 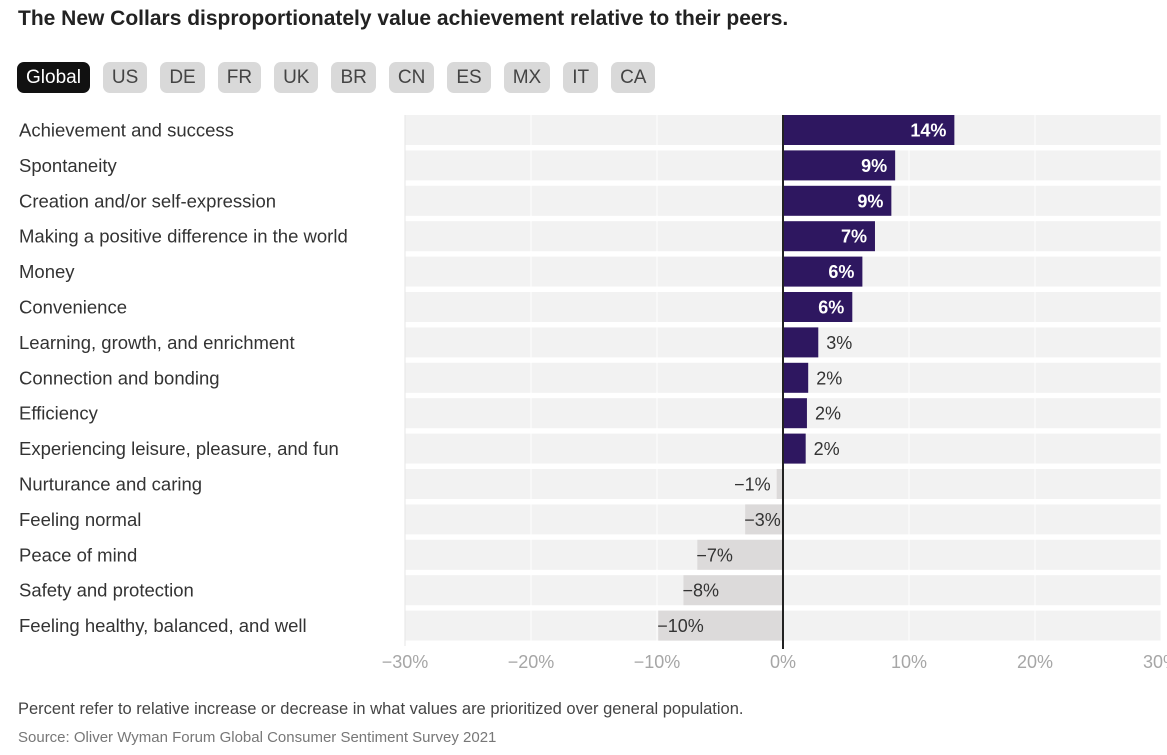 What do you see at coordinates (80, 519) in the screenshot?
I see `category-label: Feeling normal` at bounding box center [80, 519].